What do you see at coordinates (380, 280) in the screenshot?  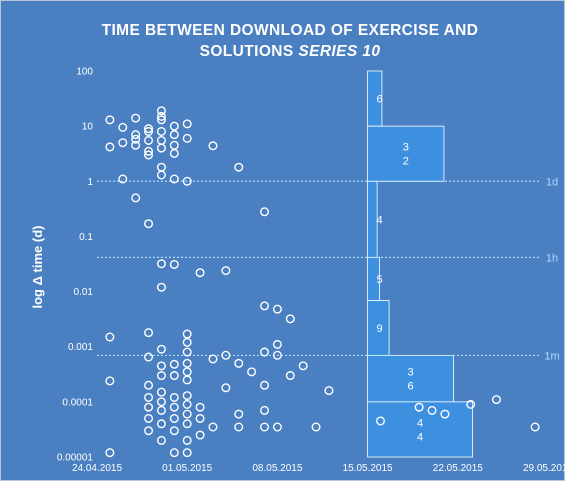 I see `histogram-bar-label: 5` at bounding box center [380, 280].